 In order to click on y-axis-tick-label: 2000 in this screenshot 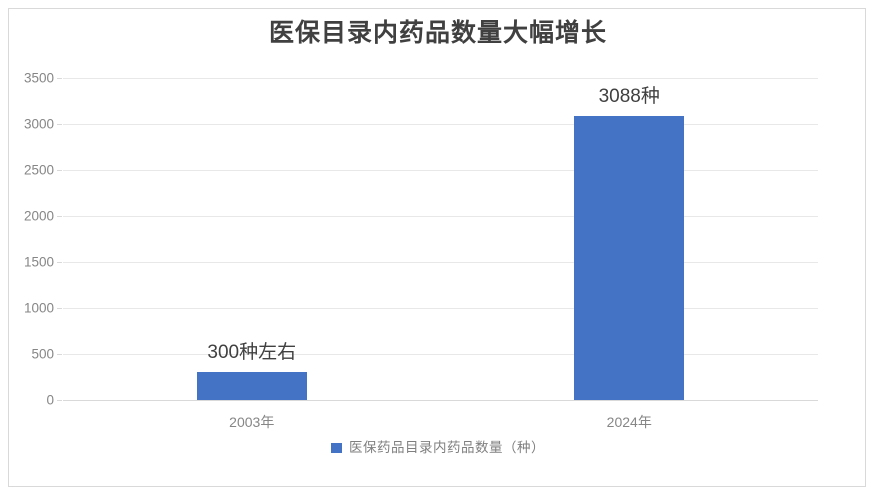, I will do `click(38, 216)`.